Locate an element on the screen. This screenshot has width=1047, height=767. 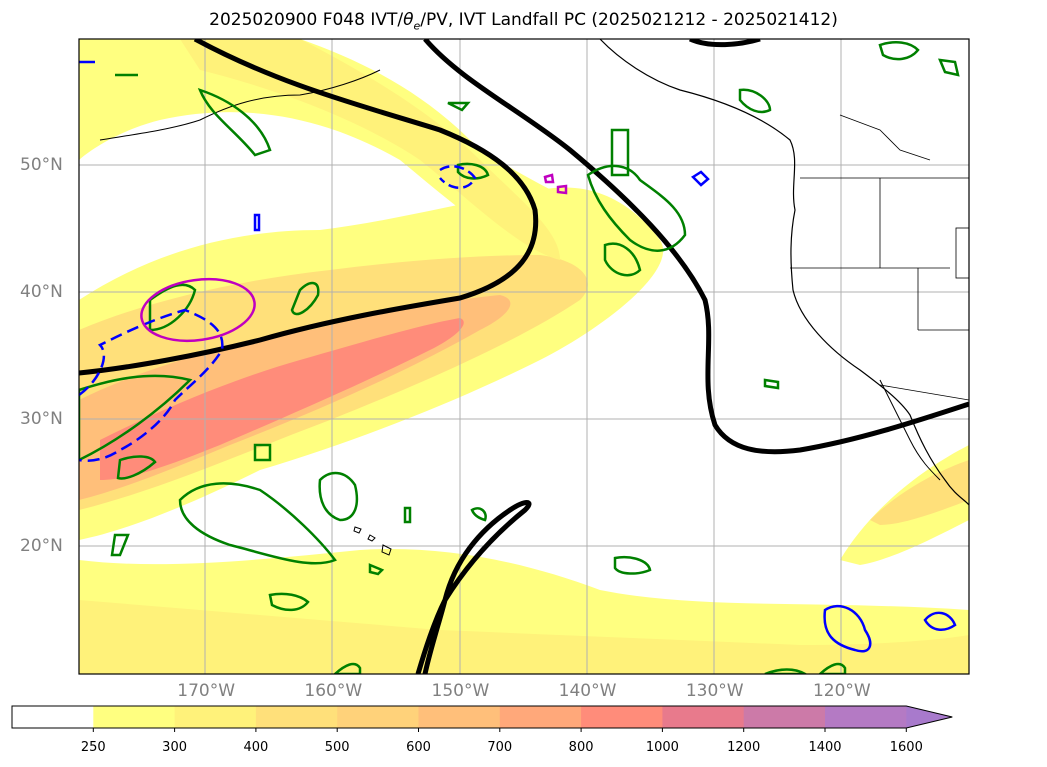
baja-coastline is located at coordinates (910, 430).